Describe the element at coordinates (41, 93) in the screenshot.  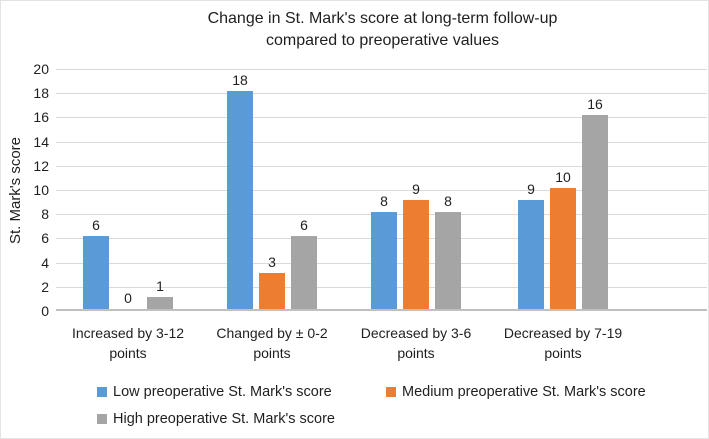
I see `y-tick-label: 18` at that location.